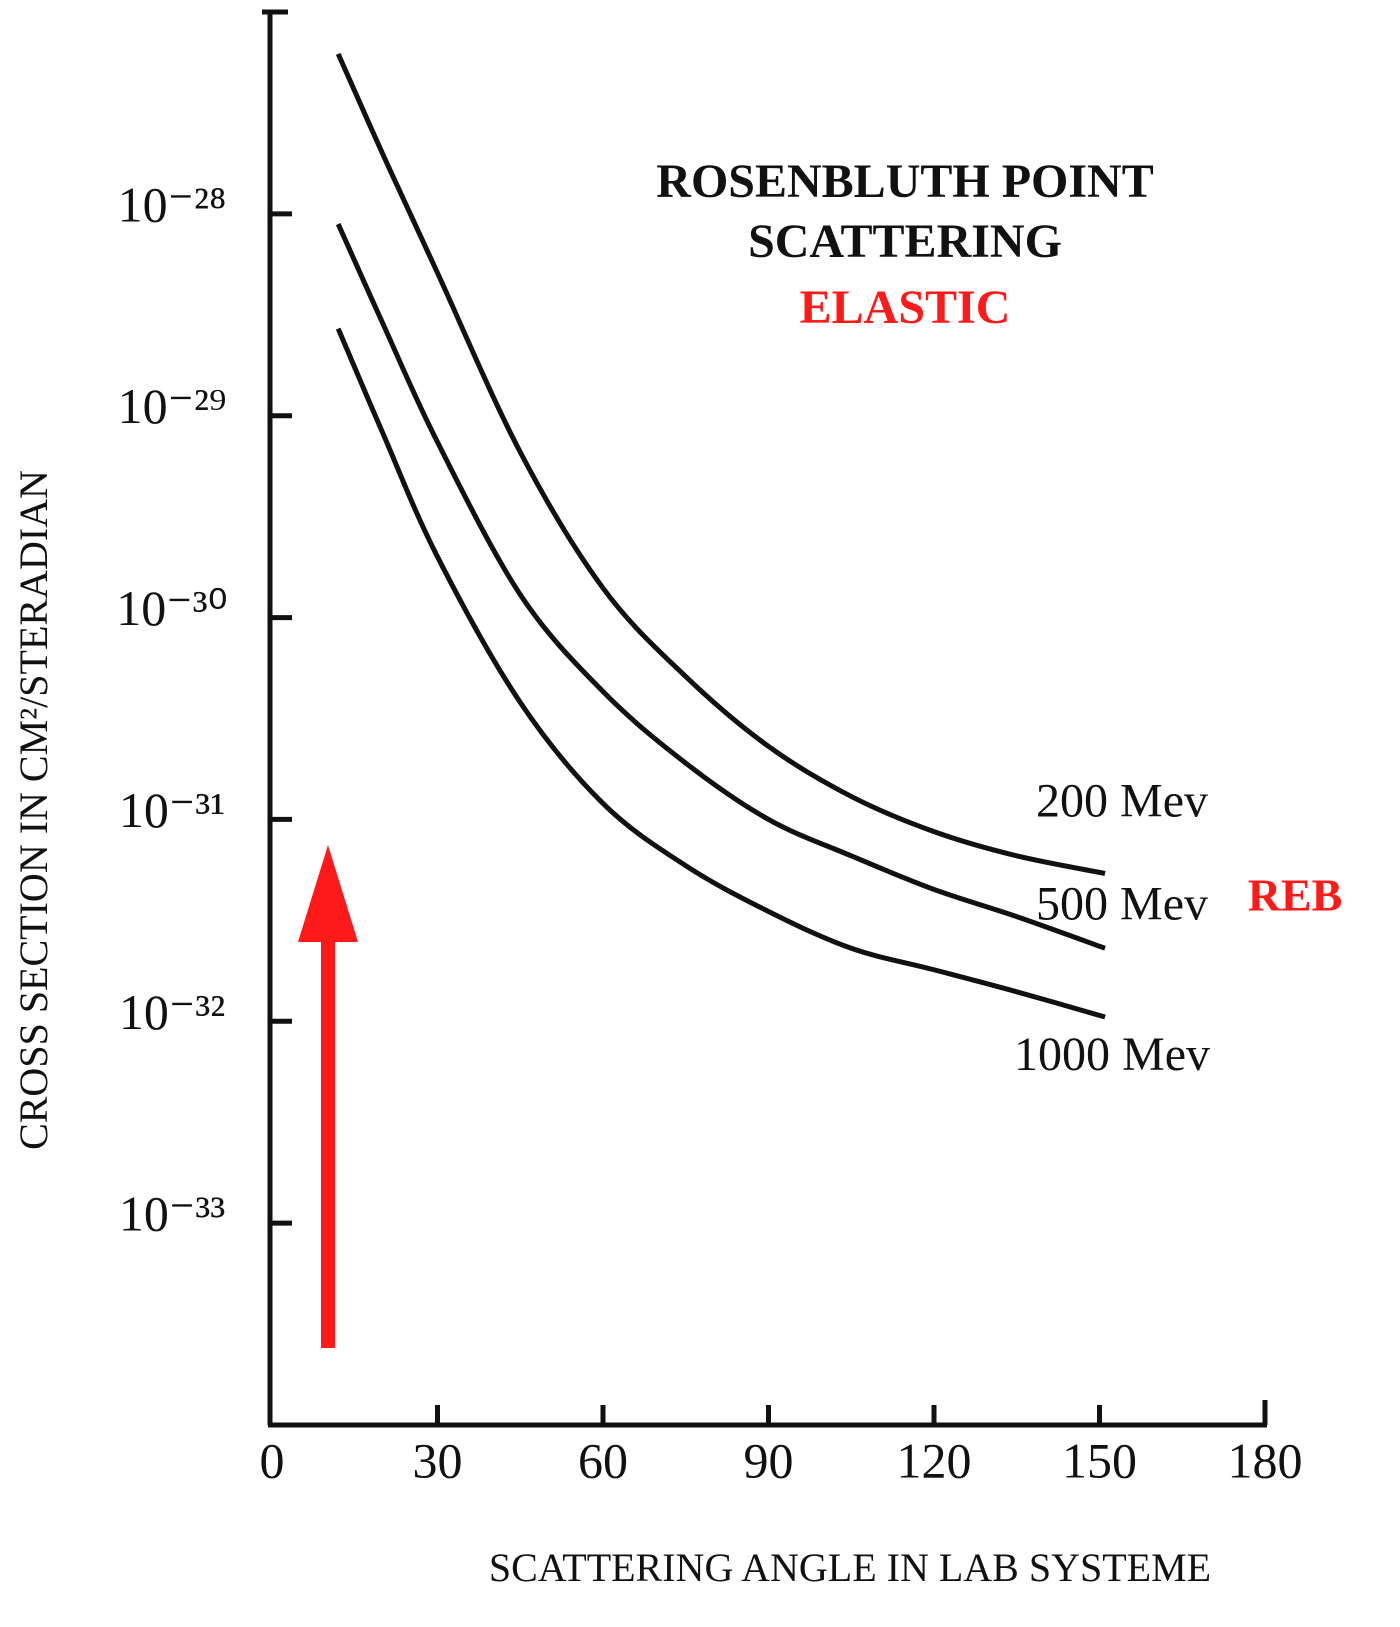  What do you see at coordinates (1122, 800) in the screenshot?
I see `series-label: 200 Mev` at bounding box center [1122, 800].